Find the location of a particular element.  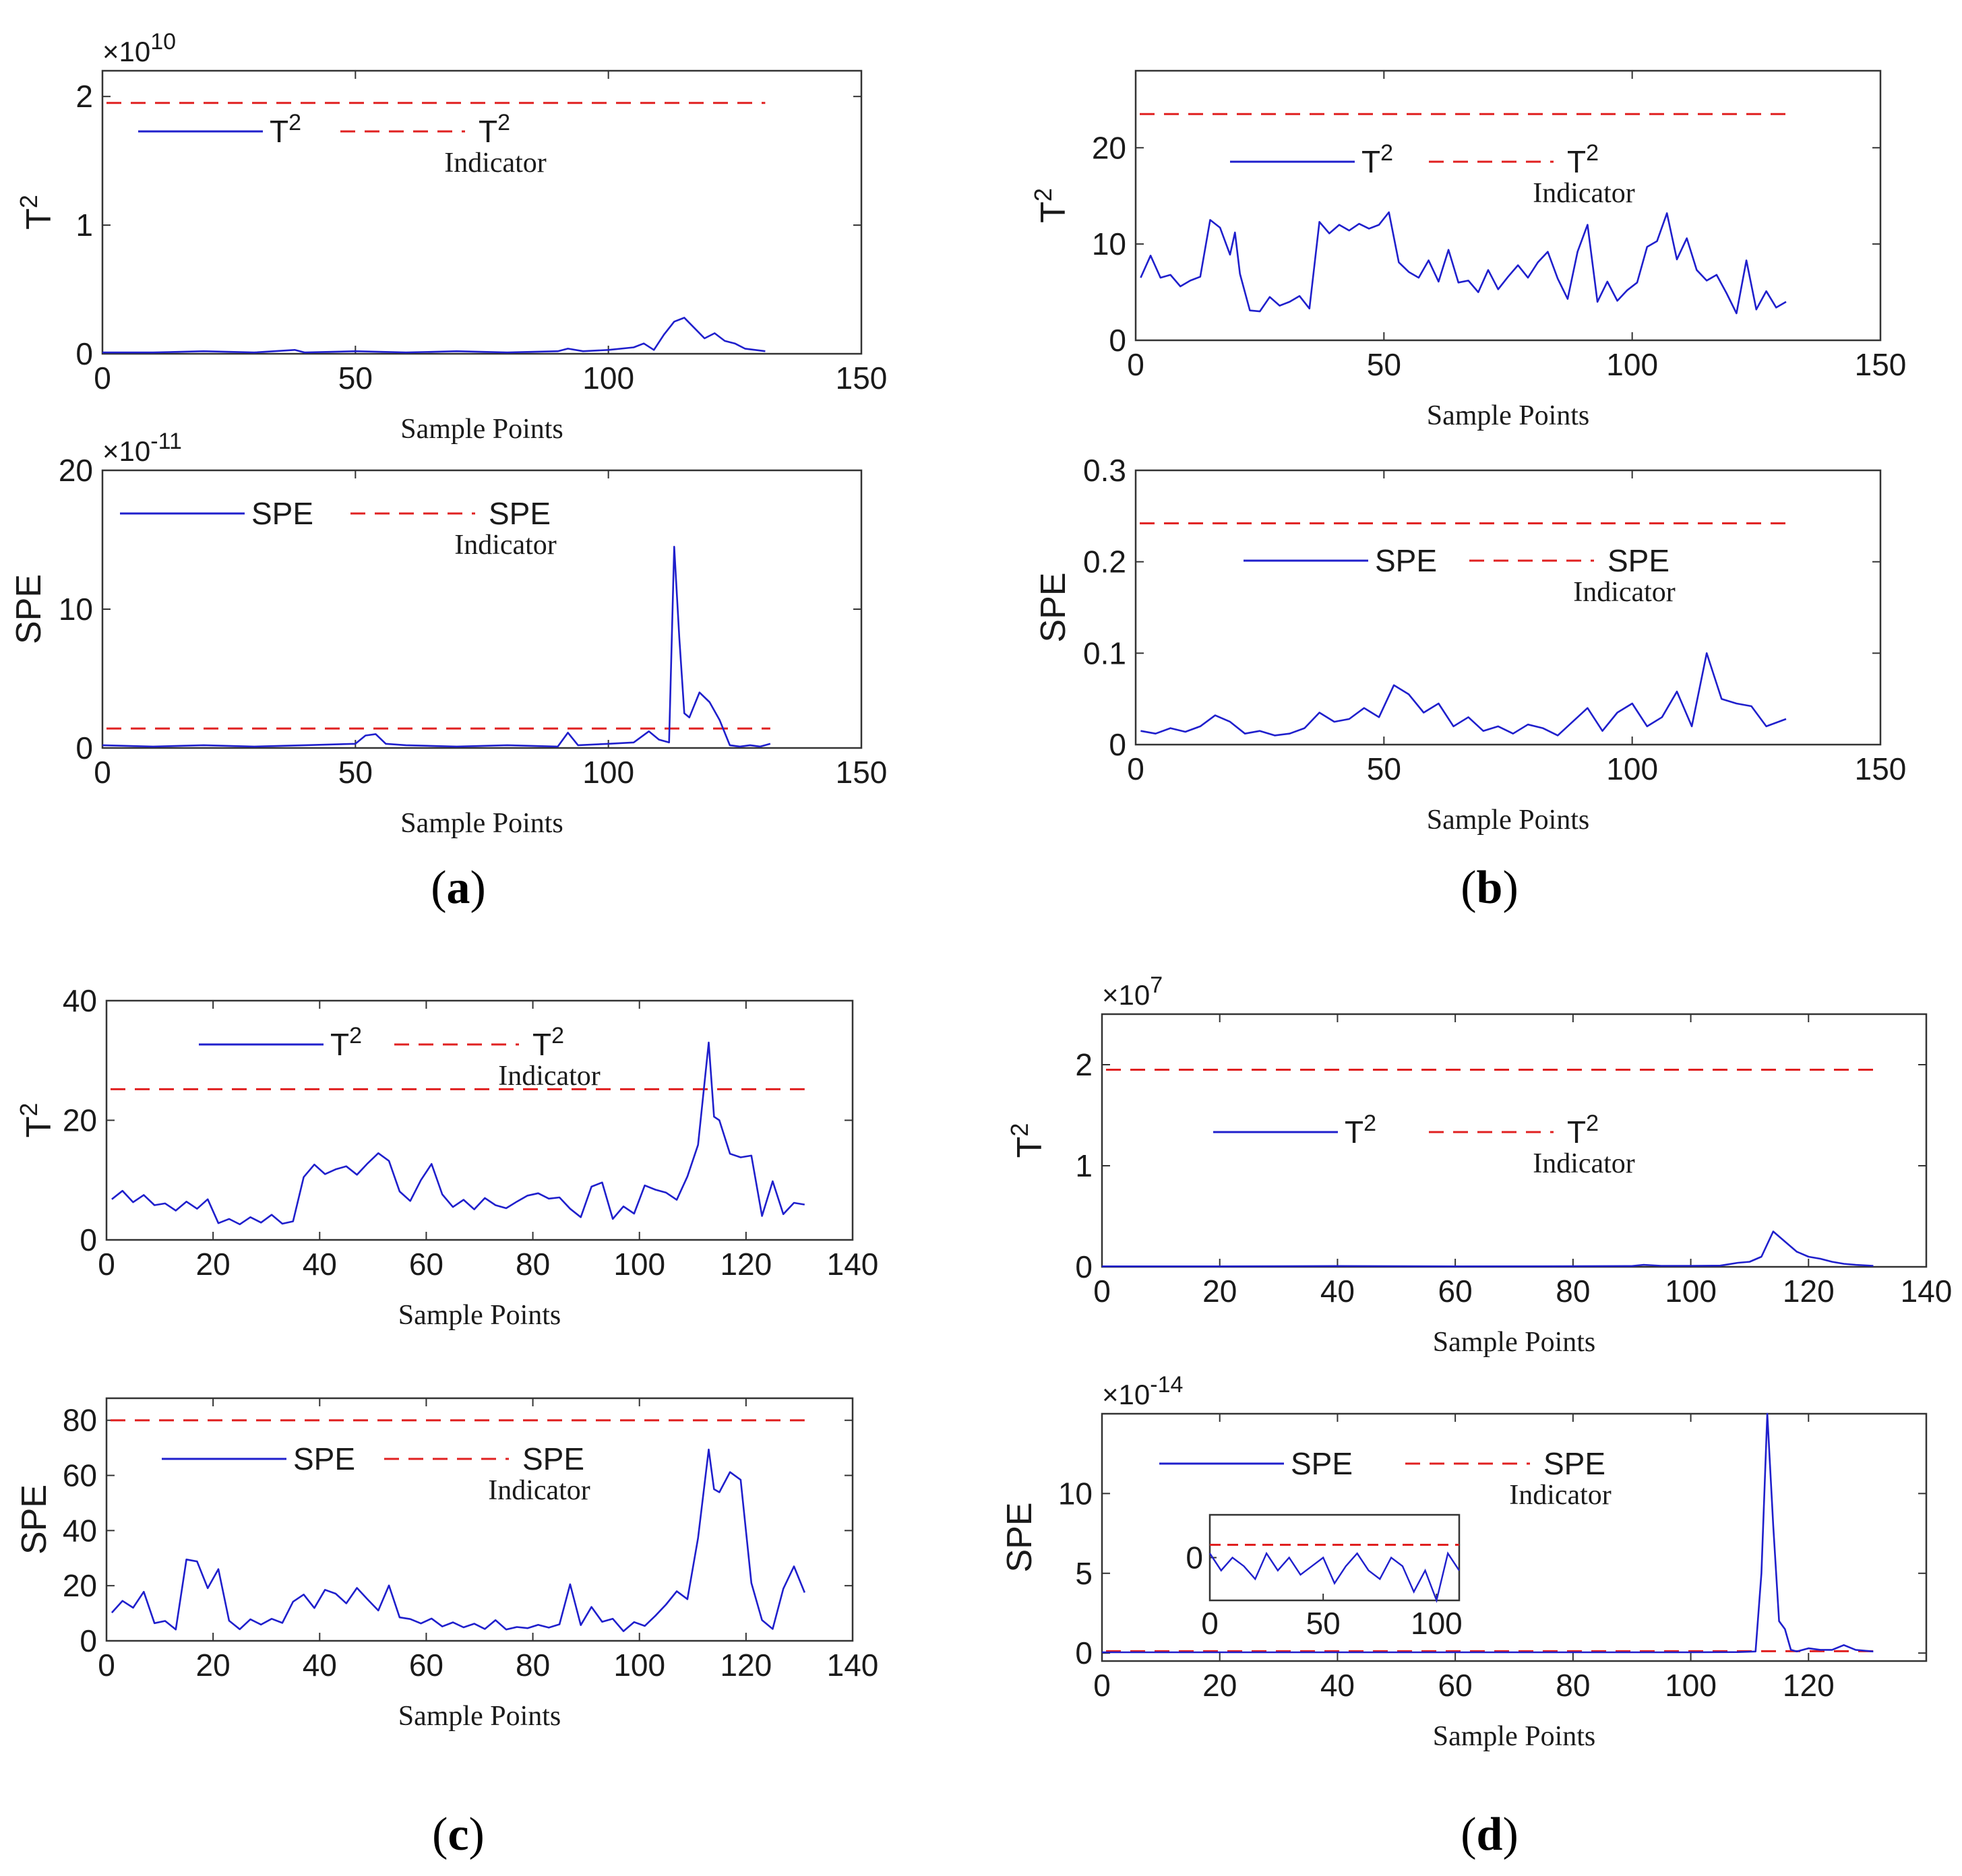

y-tick-label: 0.1 is located at coordinates (1104, 652).